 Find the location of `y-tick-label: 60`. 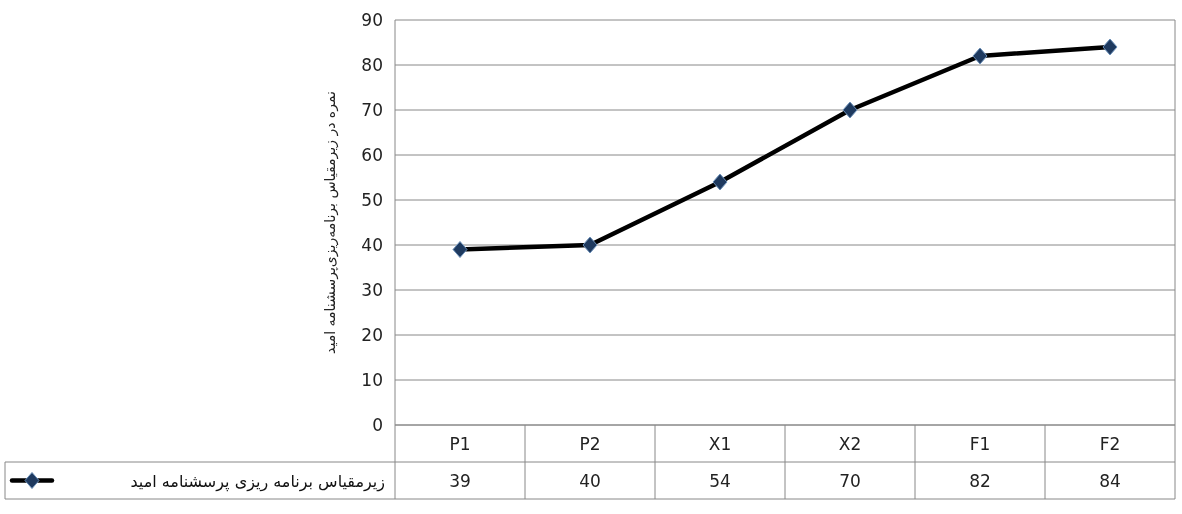

y-tick-label: 60 is located at coordinates (372, 155).